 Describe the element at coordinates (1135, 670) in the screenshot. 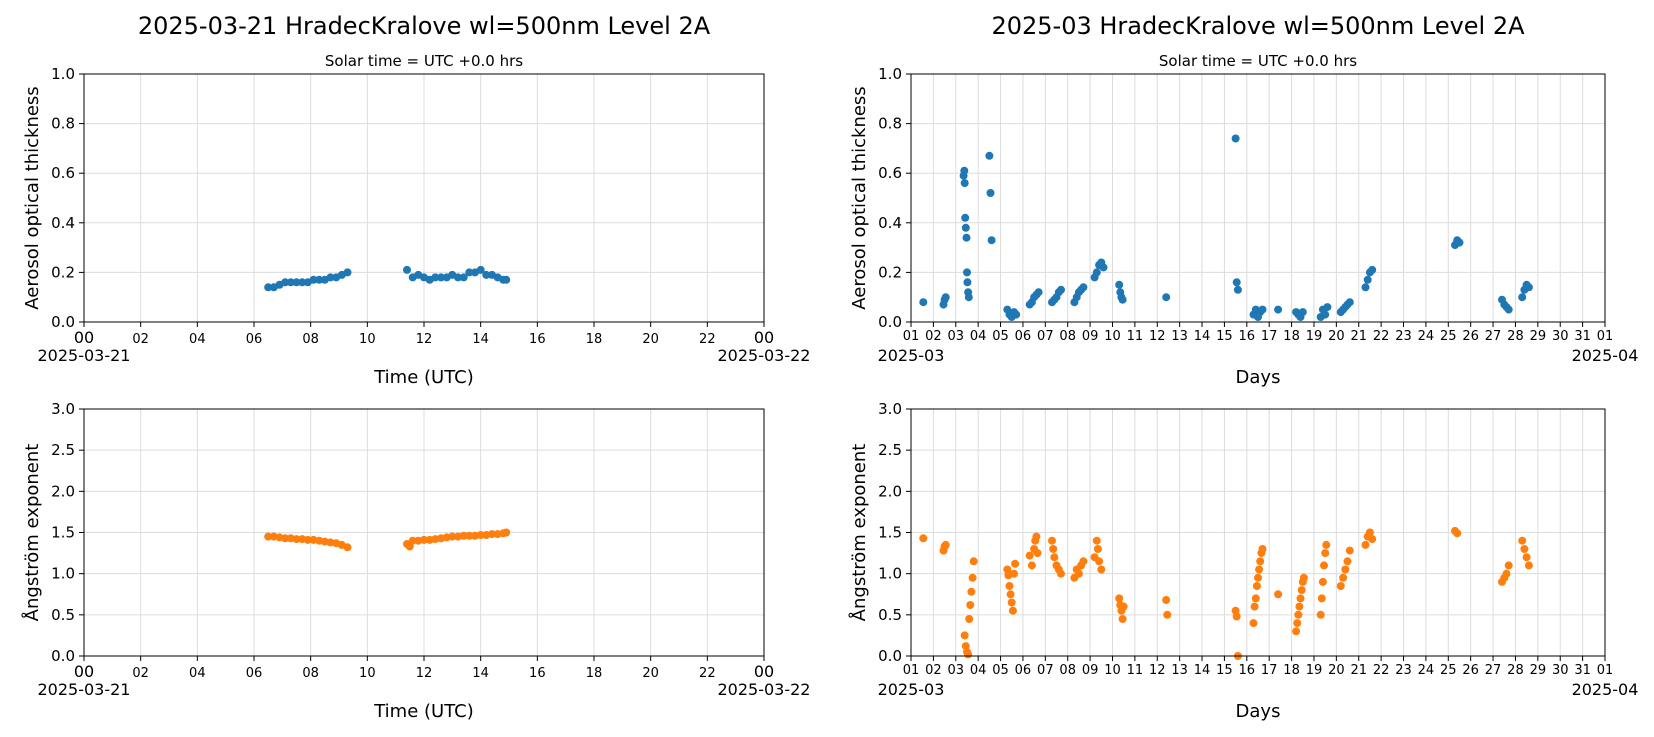

I see `x-tick-label: 11` at that location.